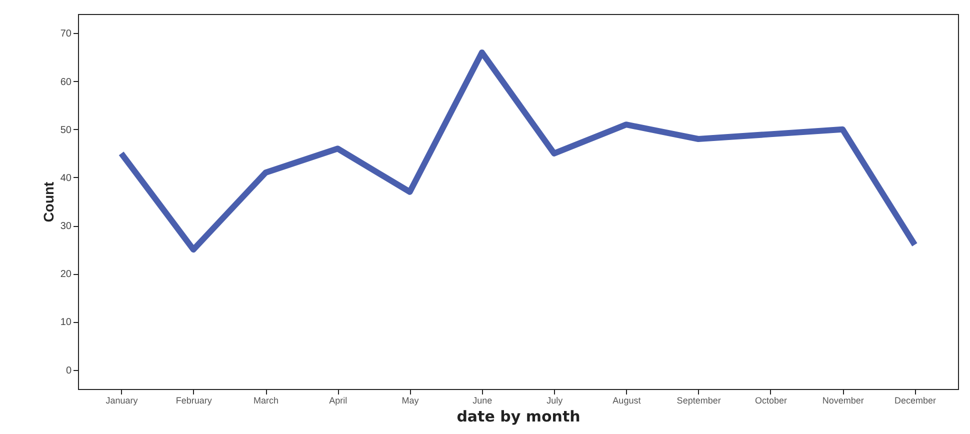 The height and width of the screenshot is (434, 970). What do you see at coordinates (482, 401) in the screenshot?
I see `x-tick-label: June` at bounding box center [482, 401].